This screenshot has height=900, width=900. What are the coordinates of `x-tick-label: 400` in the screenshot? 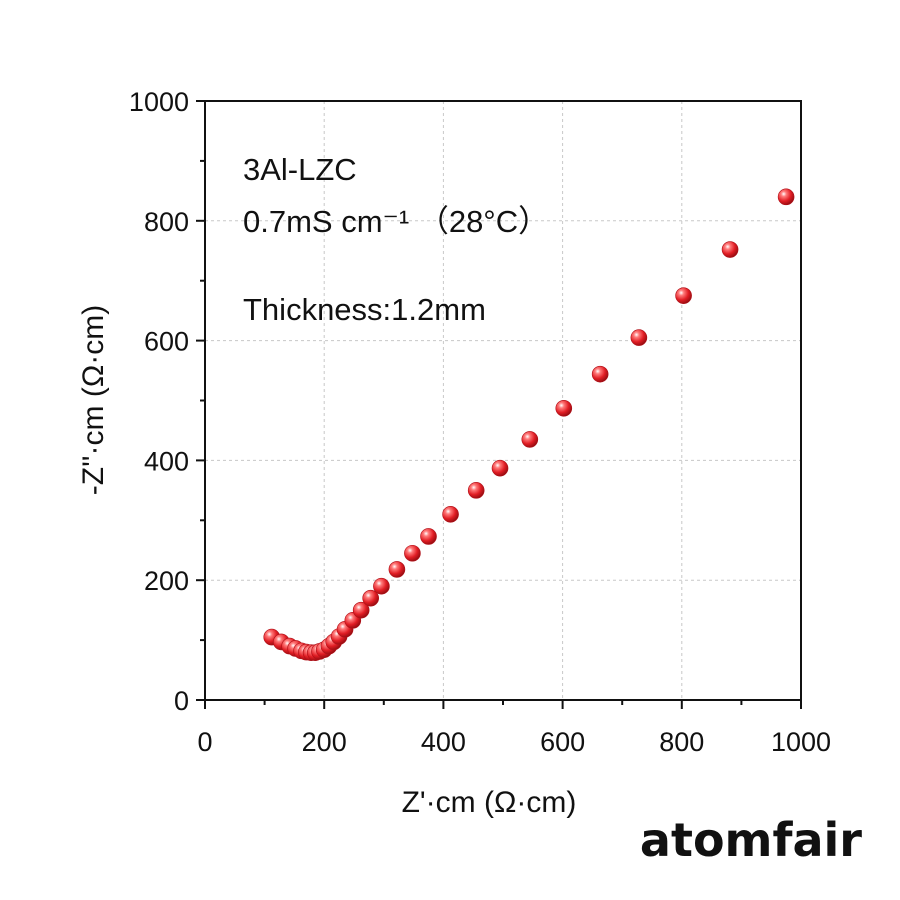 It's located at (443, 742).